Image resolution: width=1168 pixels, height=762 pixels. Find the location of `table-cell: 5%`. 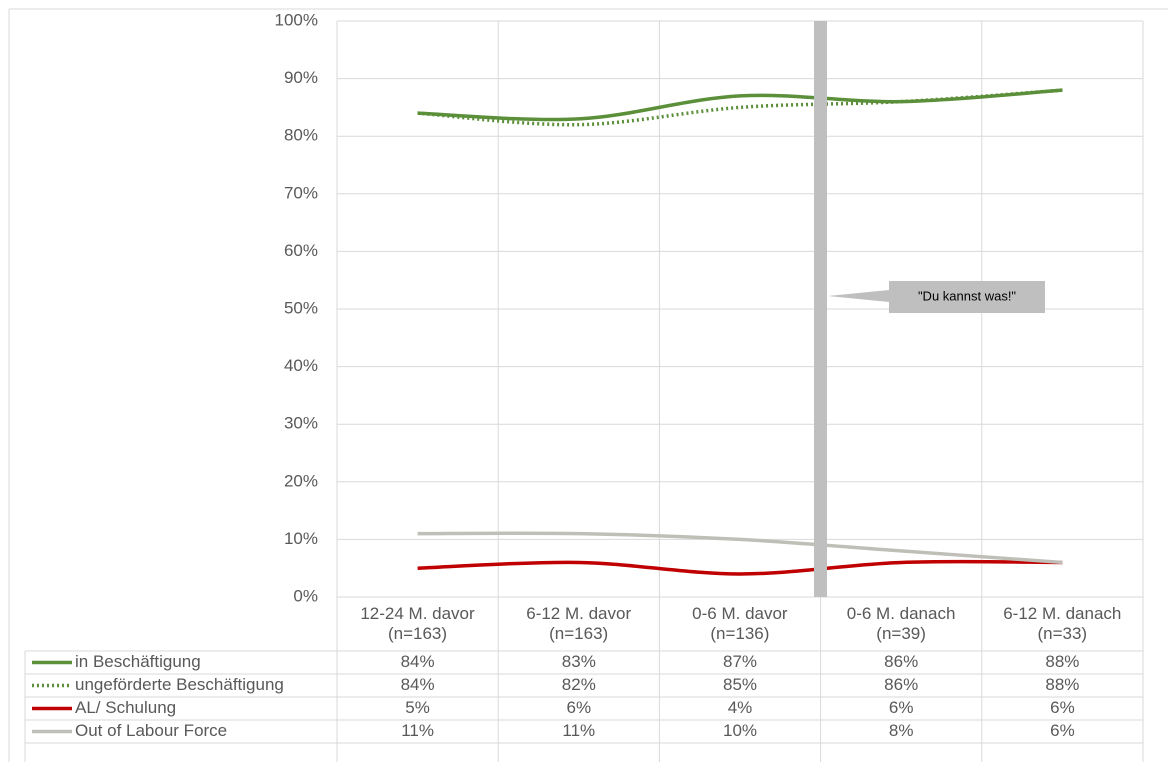

table-cell: 5% is located at coordinates (417, 707).